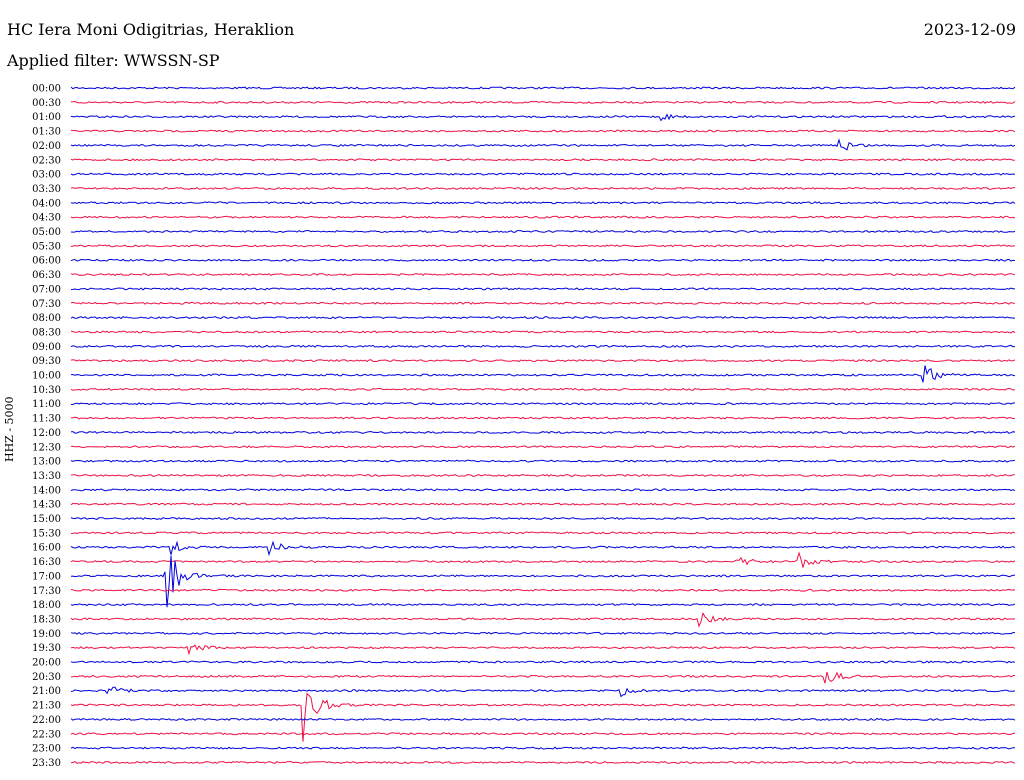  What do you see at coordinates (46, 749) in the screenshot?
I see `time-tick-label: 23:00` at bounding box center [46, 749].